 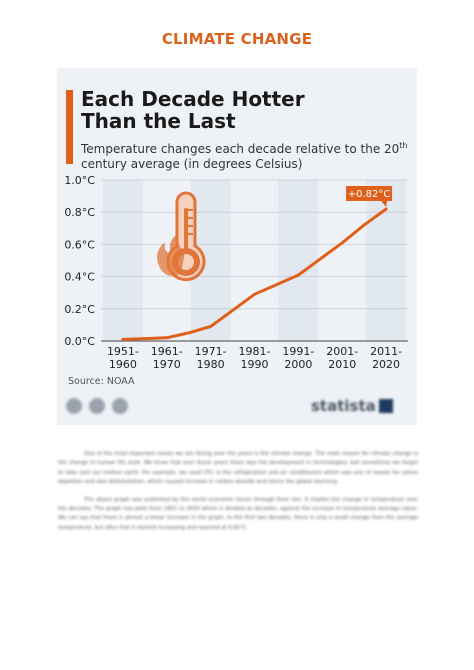 I want to click on x-tick-label: 1961-1970, so click(x=167, y=357).